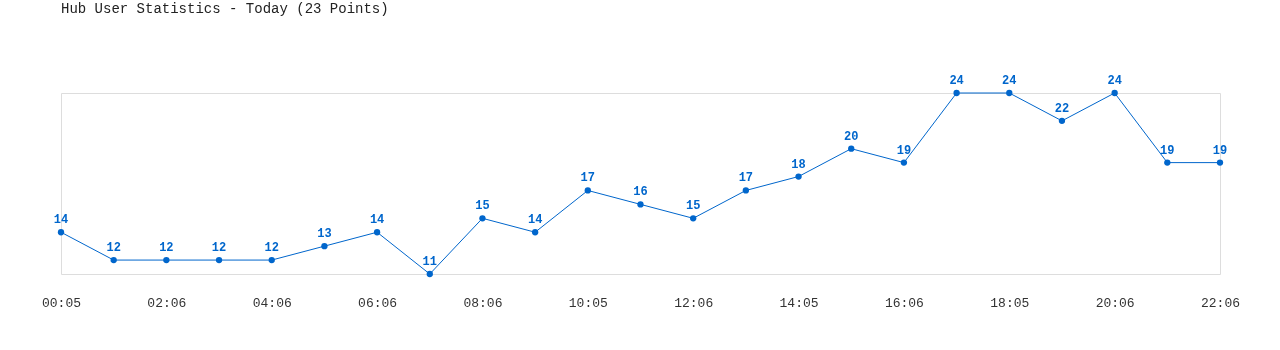 The image size is (1280, 350). I want to click on x-tick-label: 14:05, so click(799, 303).